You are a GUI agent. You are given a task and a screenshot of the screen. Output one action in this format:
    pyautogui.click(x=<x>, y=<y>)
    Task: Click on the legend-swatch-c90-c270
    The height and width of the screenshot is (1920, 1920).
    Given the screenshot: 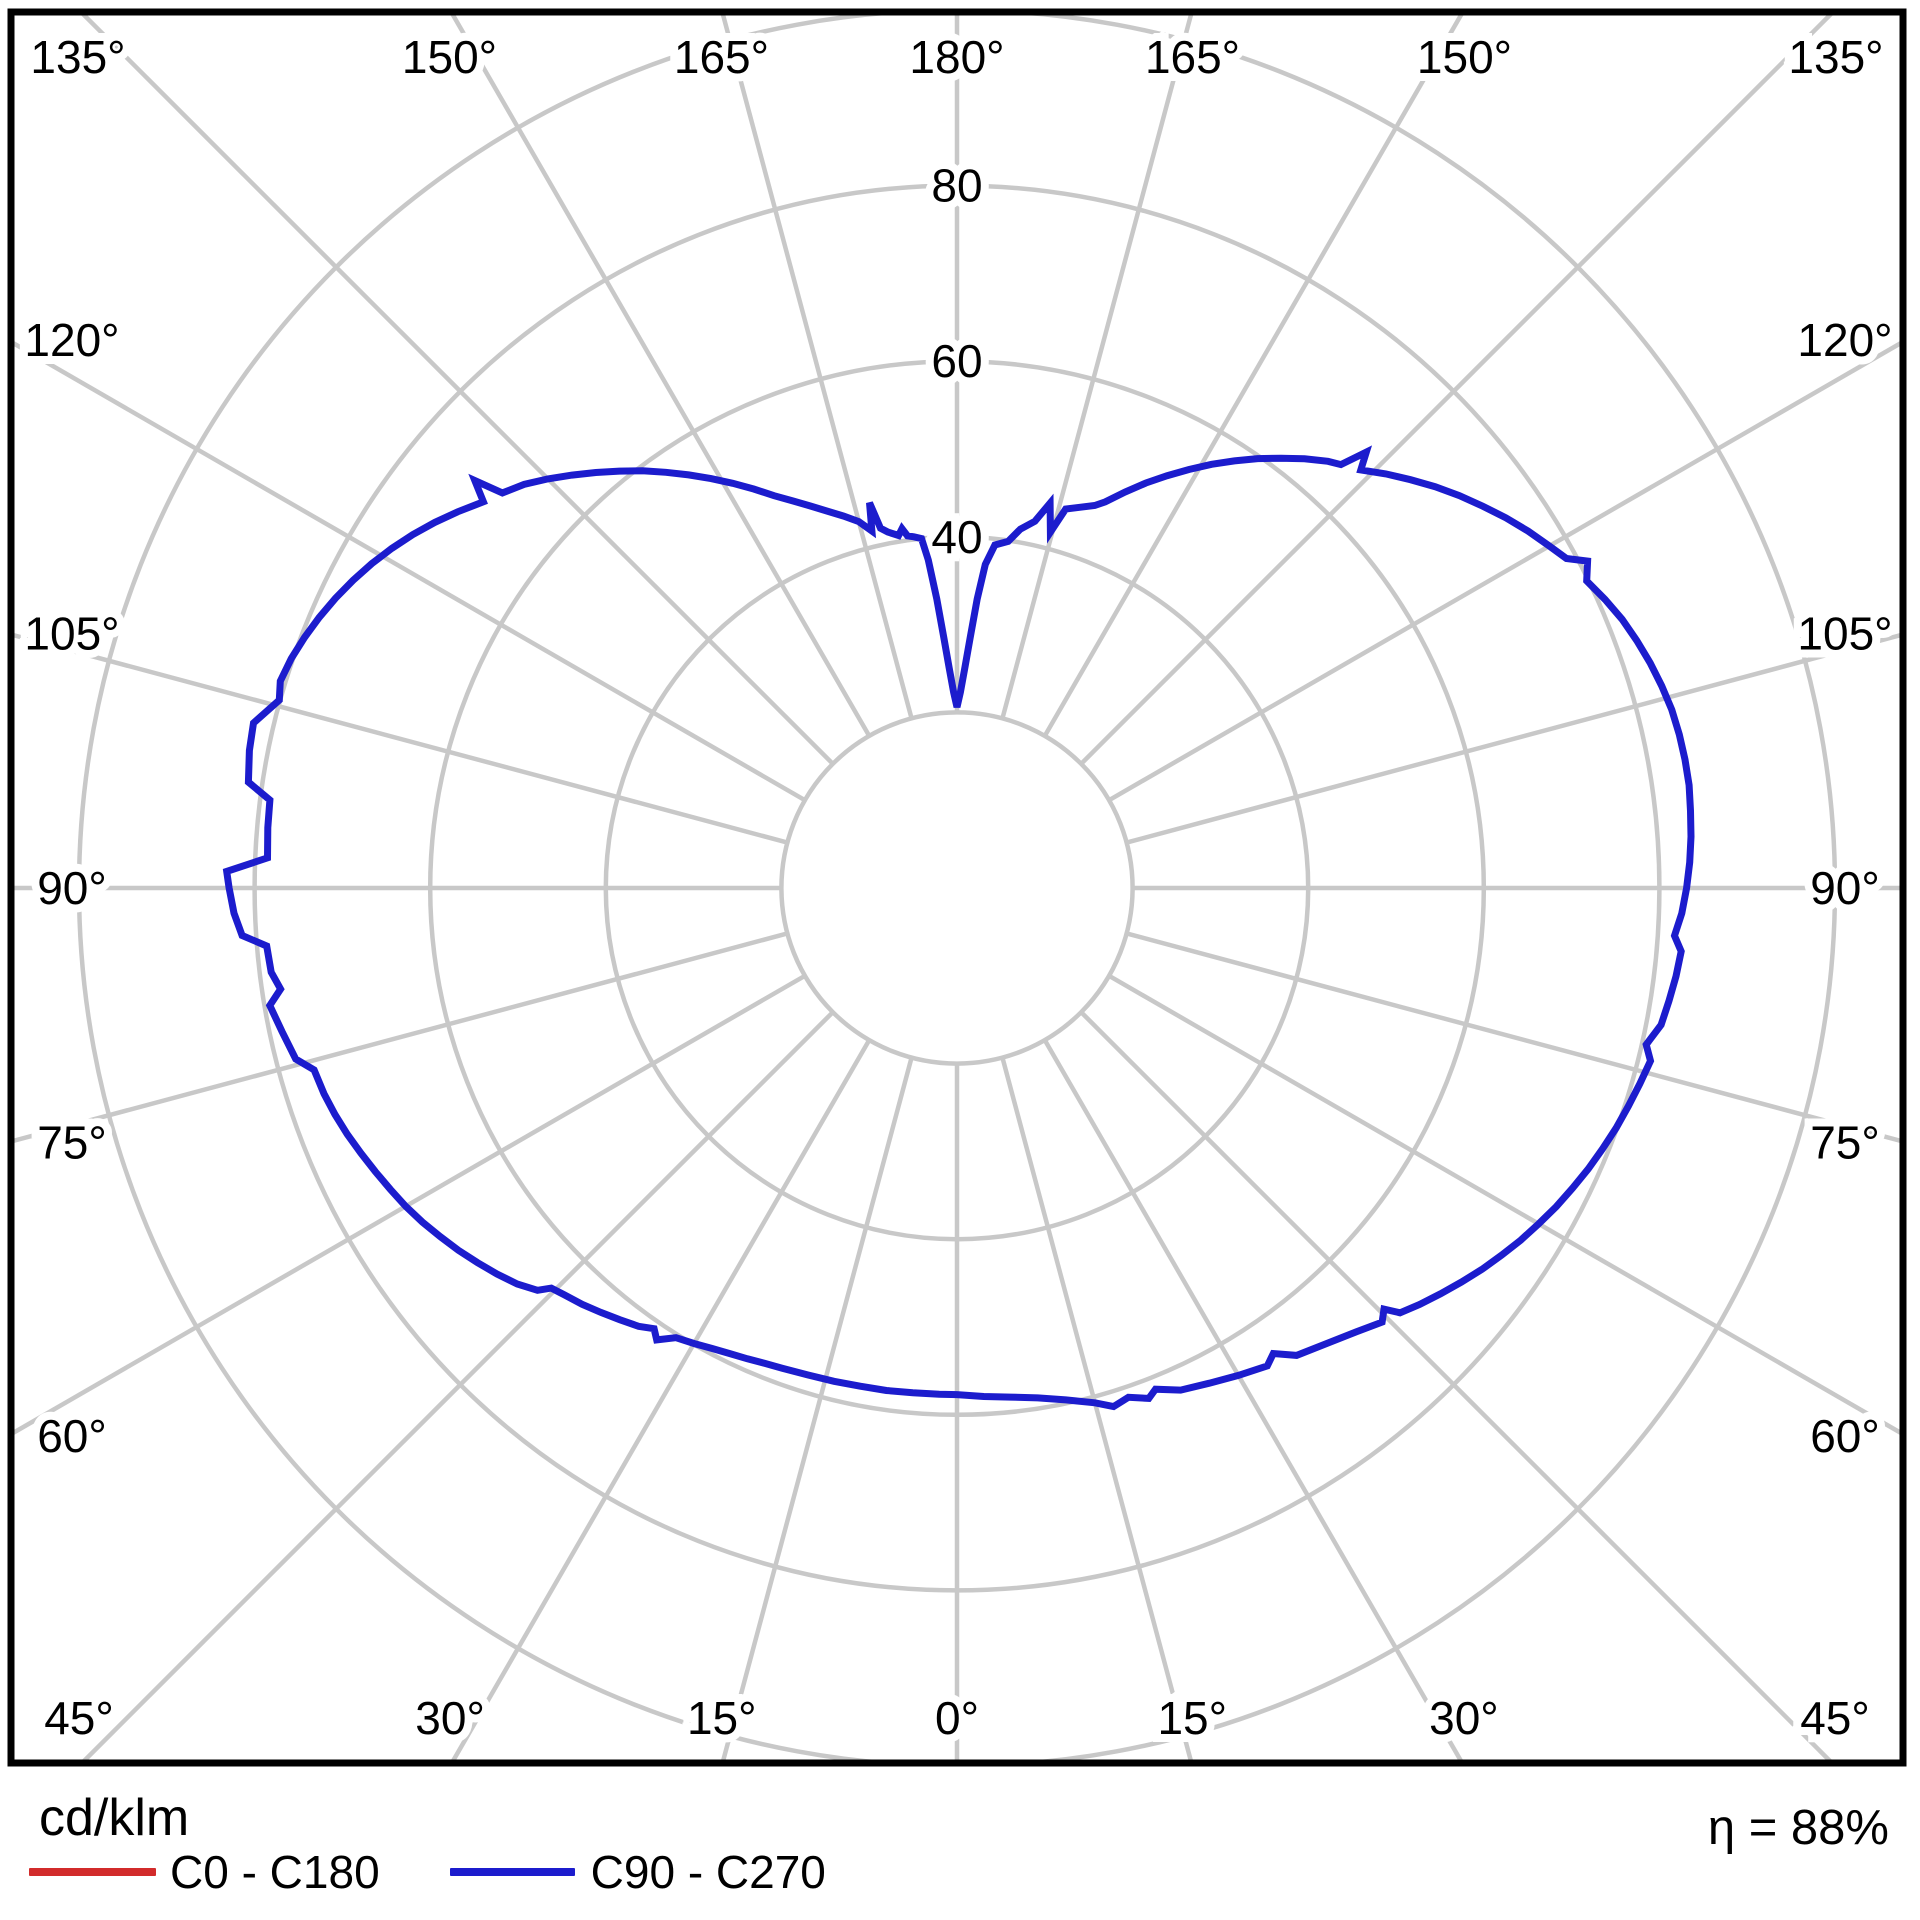 What is the action you would take?
    pyautogui.click(x=512, y=1872)
    